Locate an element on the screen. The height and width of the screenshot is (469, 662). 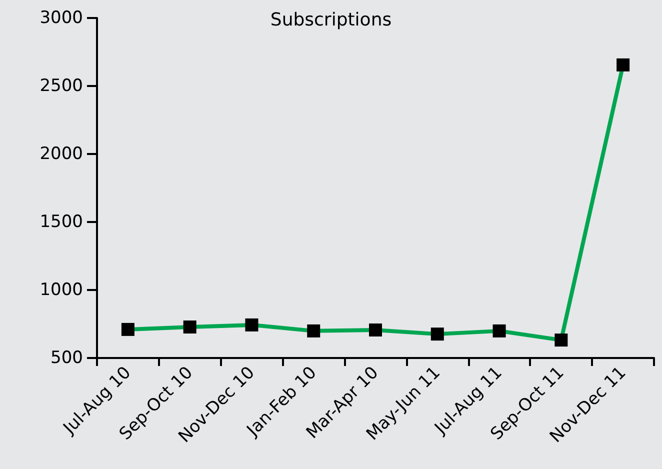
y-tick-label: 500 is located at coordinates (66, 358).